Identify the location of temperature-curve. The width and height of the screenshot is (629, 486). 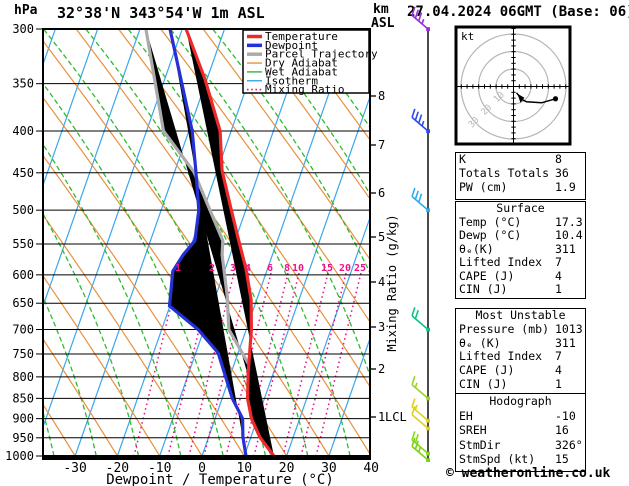
(230, 242).